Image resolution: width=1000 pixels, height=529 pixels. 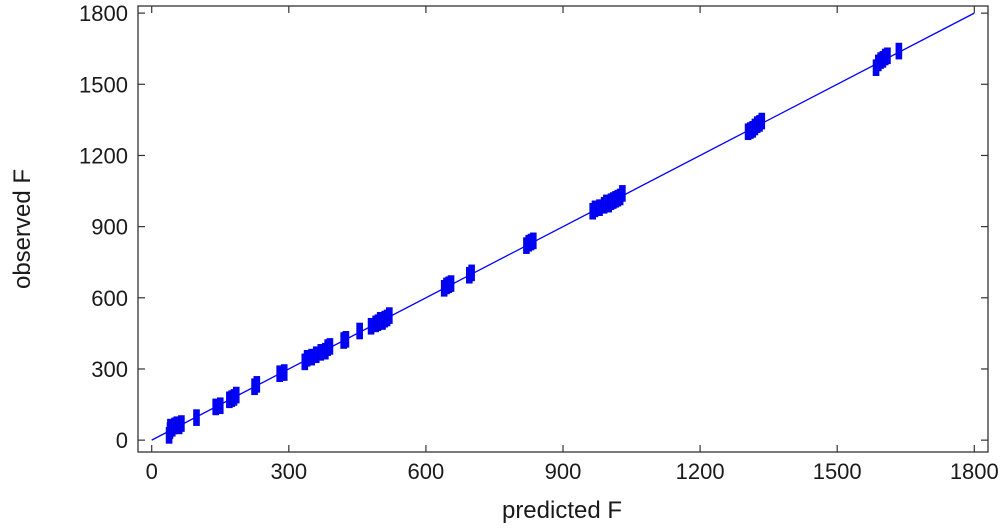 What do you see at coordinates (288, 471) in the screenshot?
I see `x-tick-label: 300` at bounding box center [288, 471].